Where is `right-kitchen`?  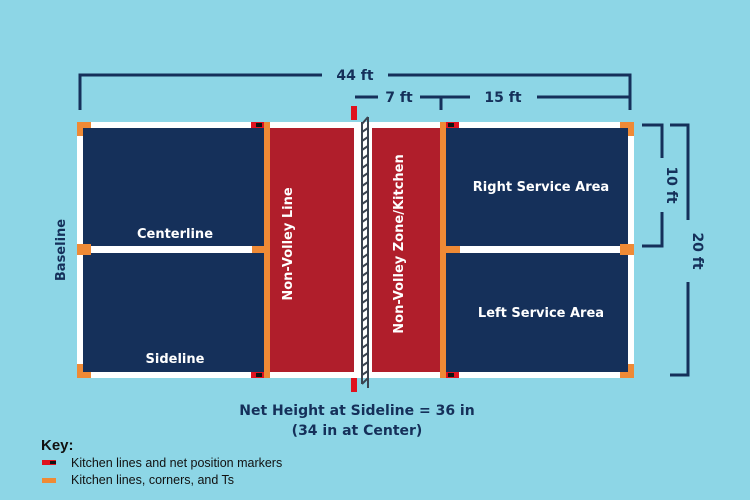 right-kitchen is located at coordinates (407, 250).